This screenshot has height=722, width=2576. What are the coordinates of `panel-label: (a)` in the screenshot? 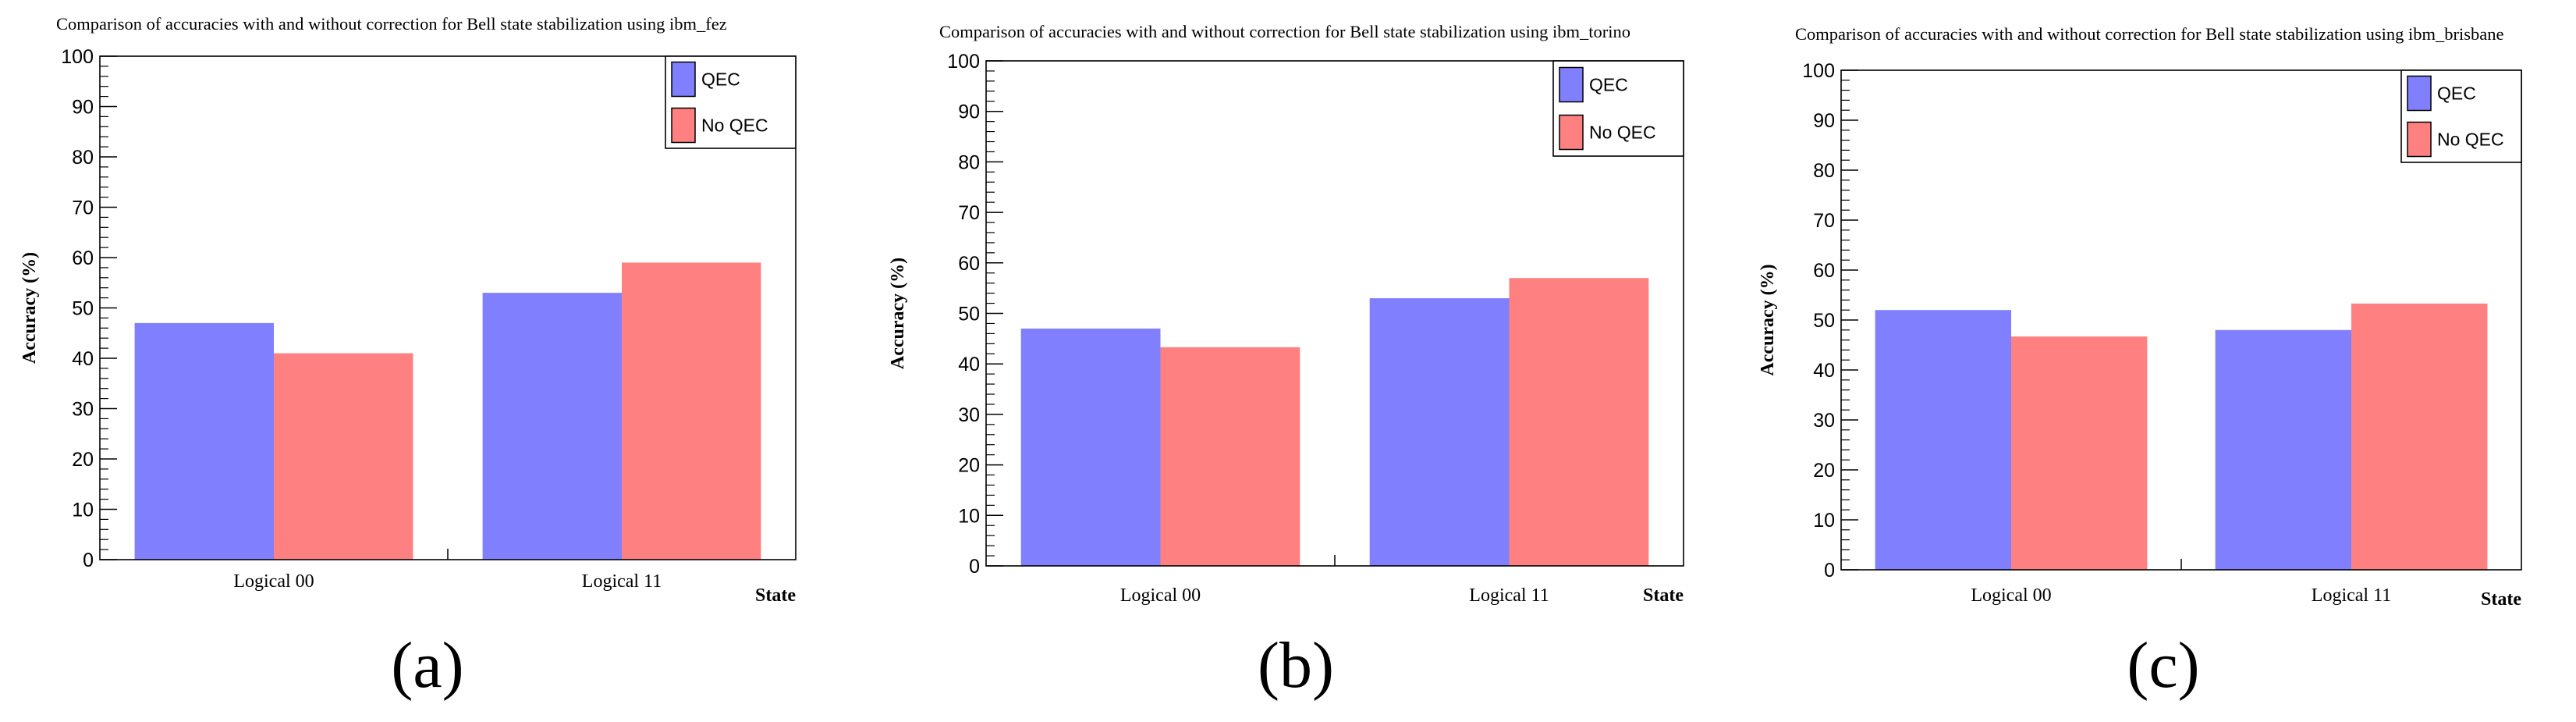 It's located at (427, 666).